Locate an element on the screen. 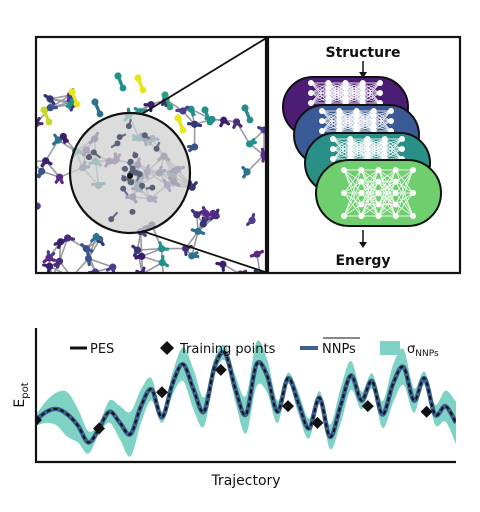  zoom-line-bottom is located at coordinates (205, 252).